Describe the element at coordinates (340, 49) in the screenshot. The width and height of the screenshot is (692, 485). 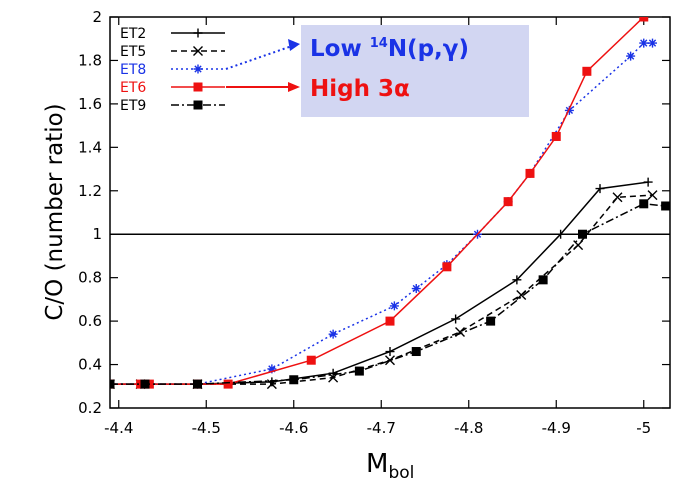
I see `annotation-low-prefix: Low` at that location.